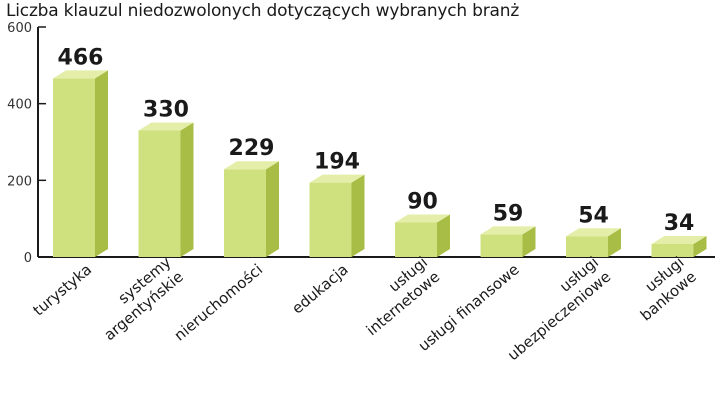 The width and height of the screenshot is (720, 410). I want to click on category-label-line: nieruchomości, so click(218, 302).